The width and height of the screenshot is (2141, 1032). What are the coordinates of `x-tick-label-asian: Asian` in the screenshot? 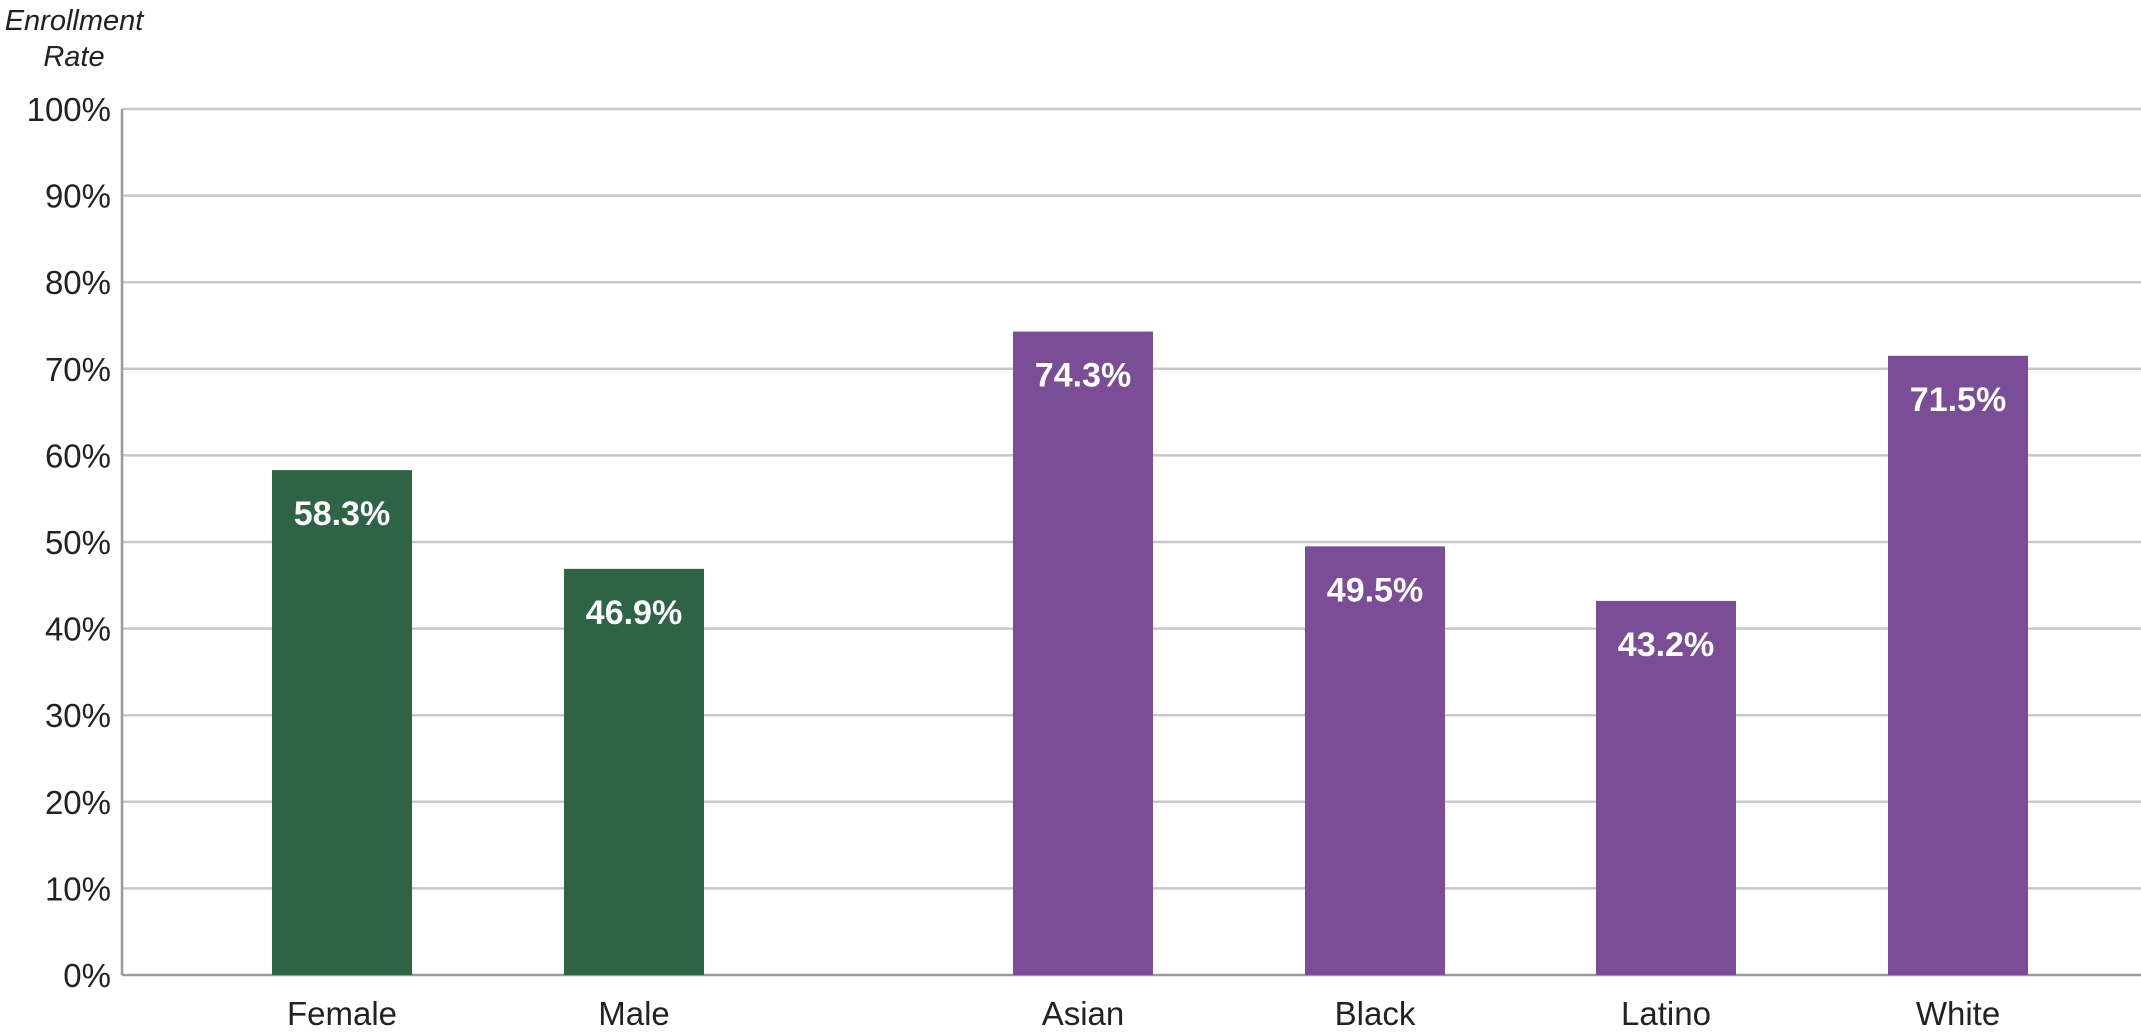 It's located at (1083, 1013).